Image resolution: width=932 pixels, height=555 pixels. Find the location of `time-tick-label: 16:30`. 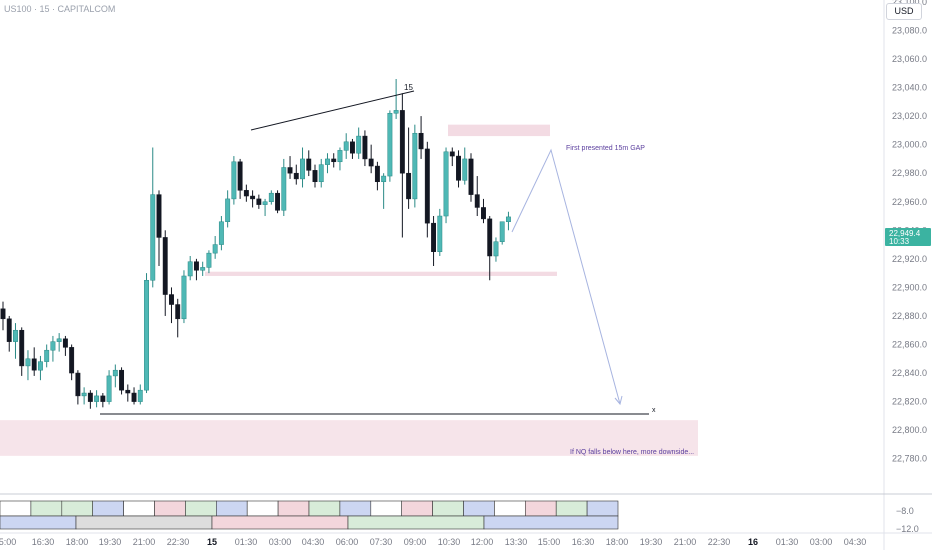

time-tick-label: 16:30 is located at coordinates (583, 542).